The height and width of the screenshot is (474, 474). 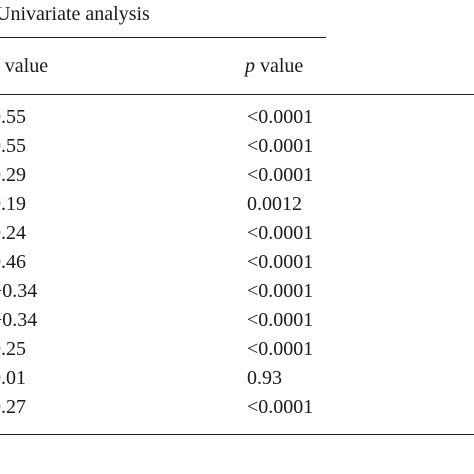 What do you see at coordinates (237, 235) in the screenshot?
I see `table-row: 0.24 <0.0001` at bounding box center [237, 235].